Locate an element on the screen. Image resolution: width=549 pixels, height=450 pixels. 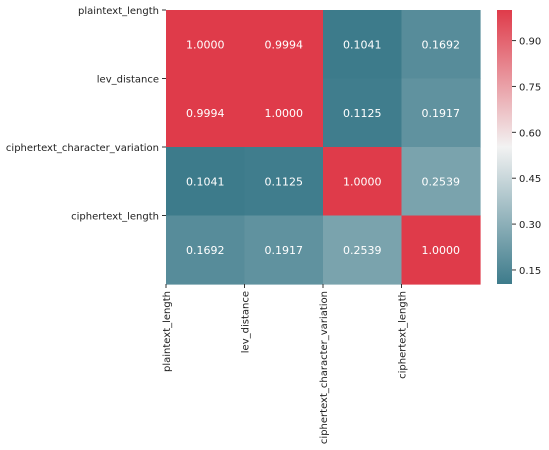
y-tick-label: plaintext_length is located at coordinates (118, 11).